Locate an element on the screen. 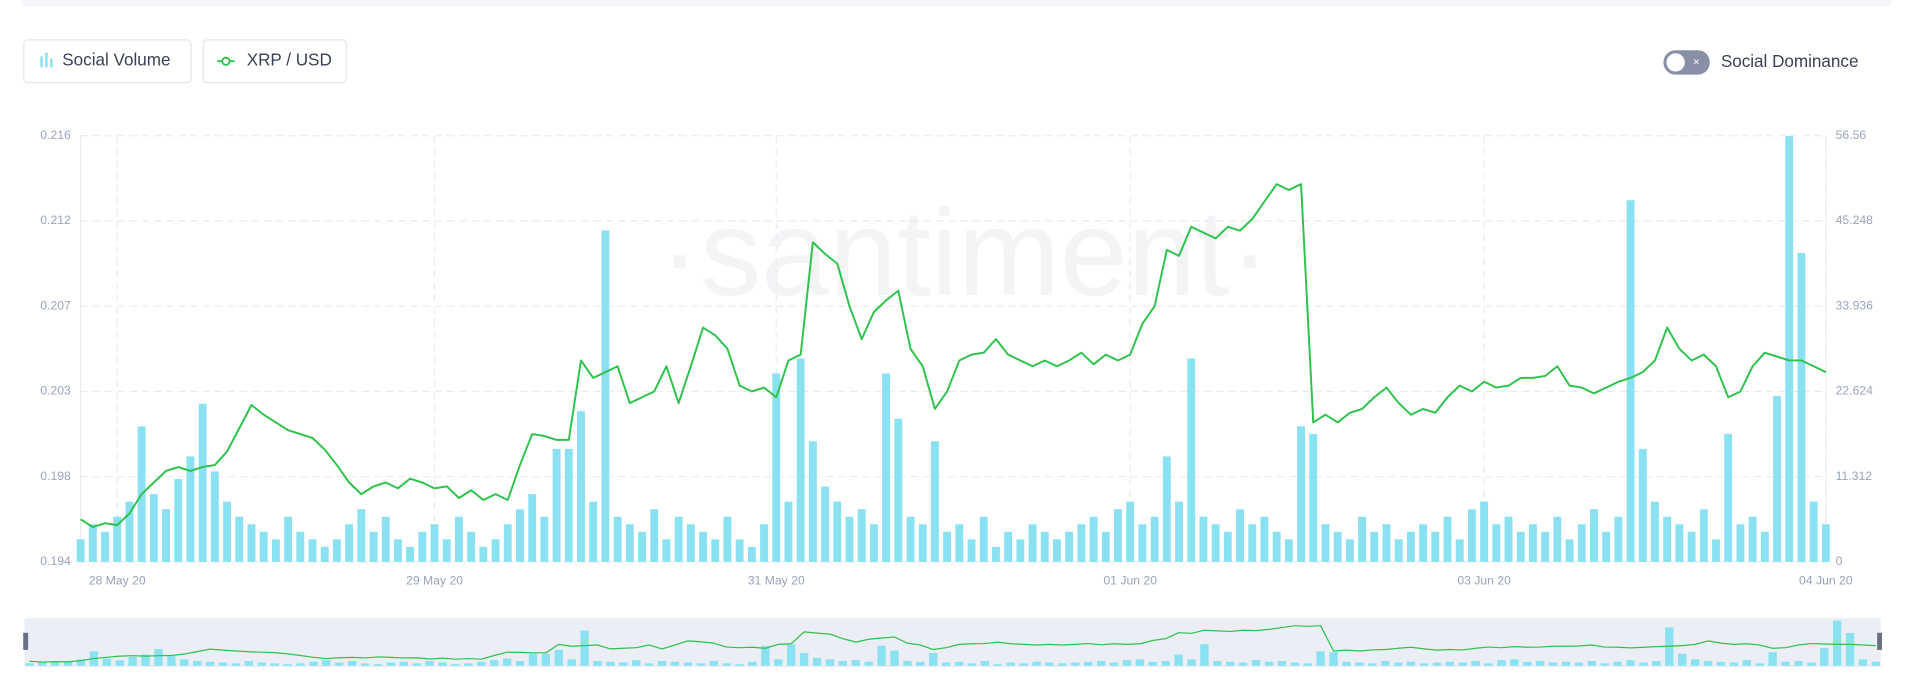 This screenshot has height=688, width=1915. toggle-label: Social Dominance is located at coordinates (1790, 61).